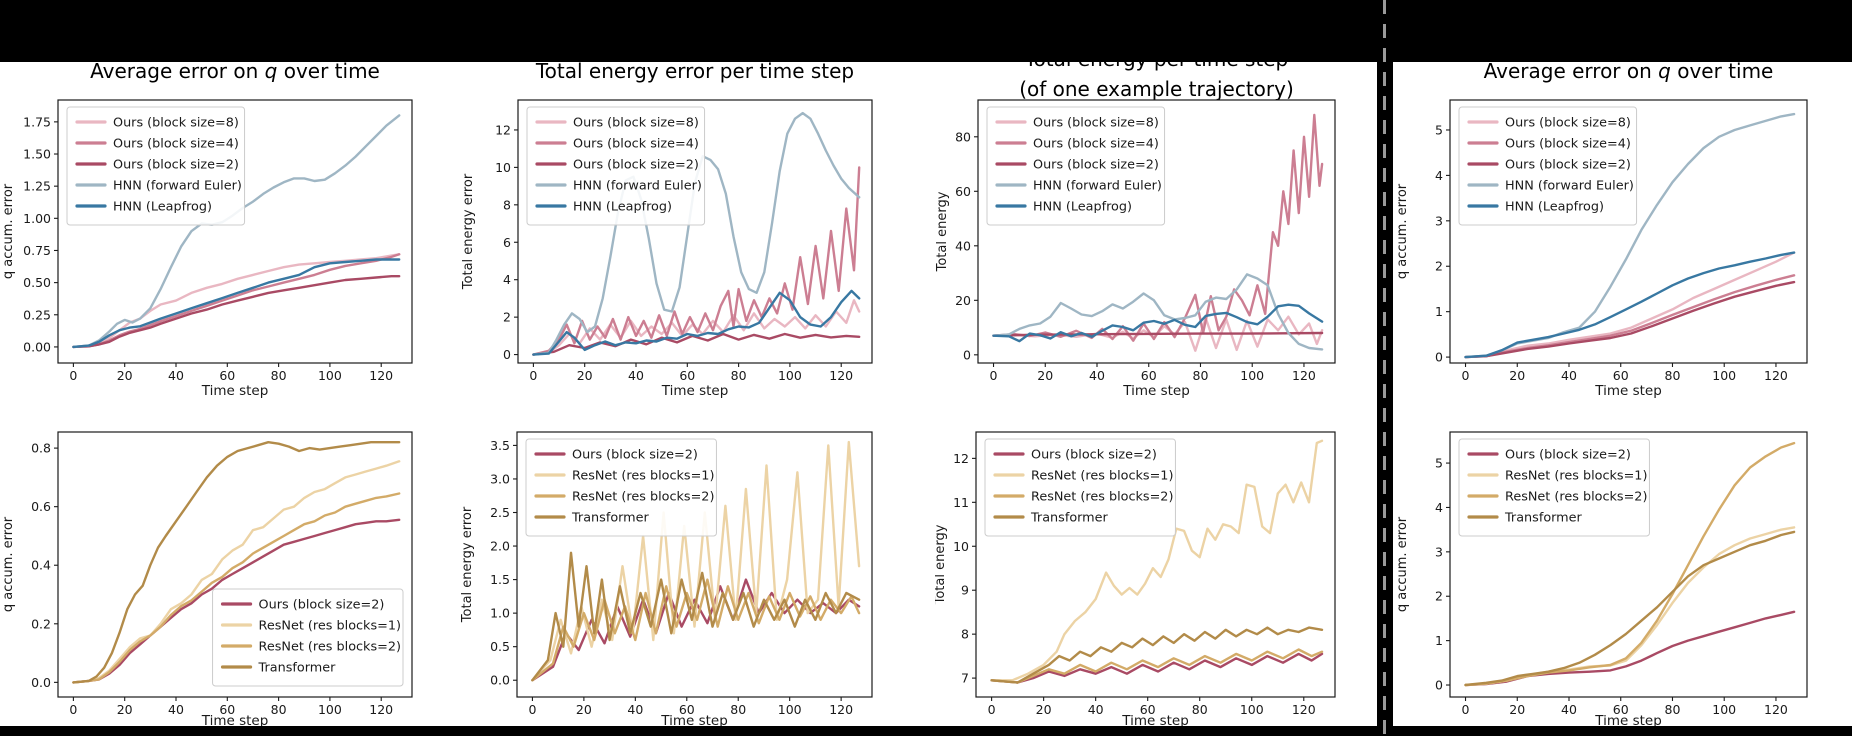 This screenshot has width=1852, height=736. What do you see at coordinates (507, 242) in the screenshot?
I see `svg-text: 6` at bounding box center [507, 242].